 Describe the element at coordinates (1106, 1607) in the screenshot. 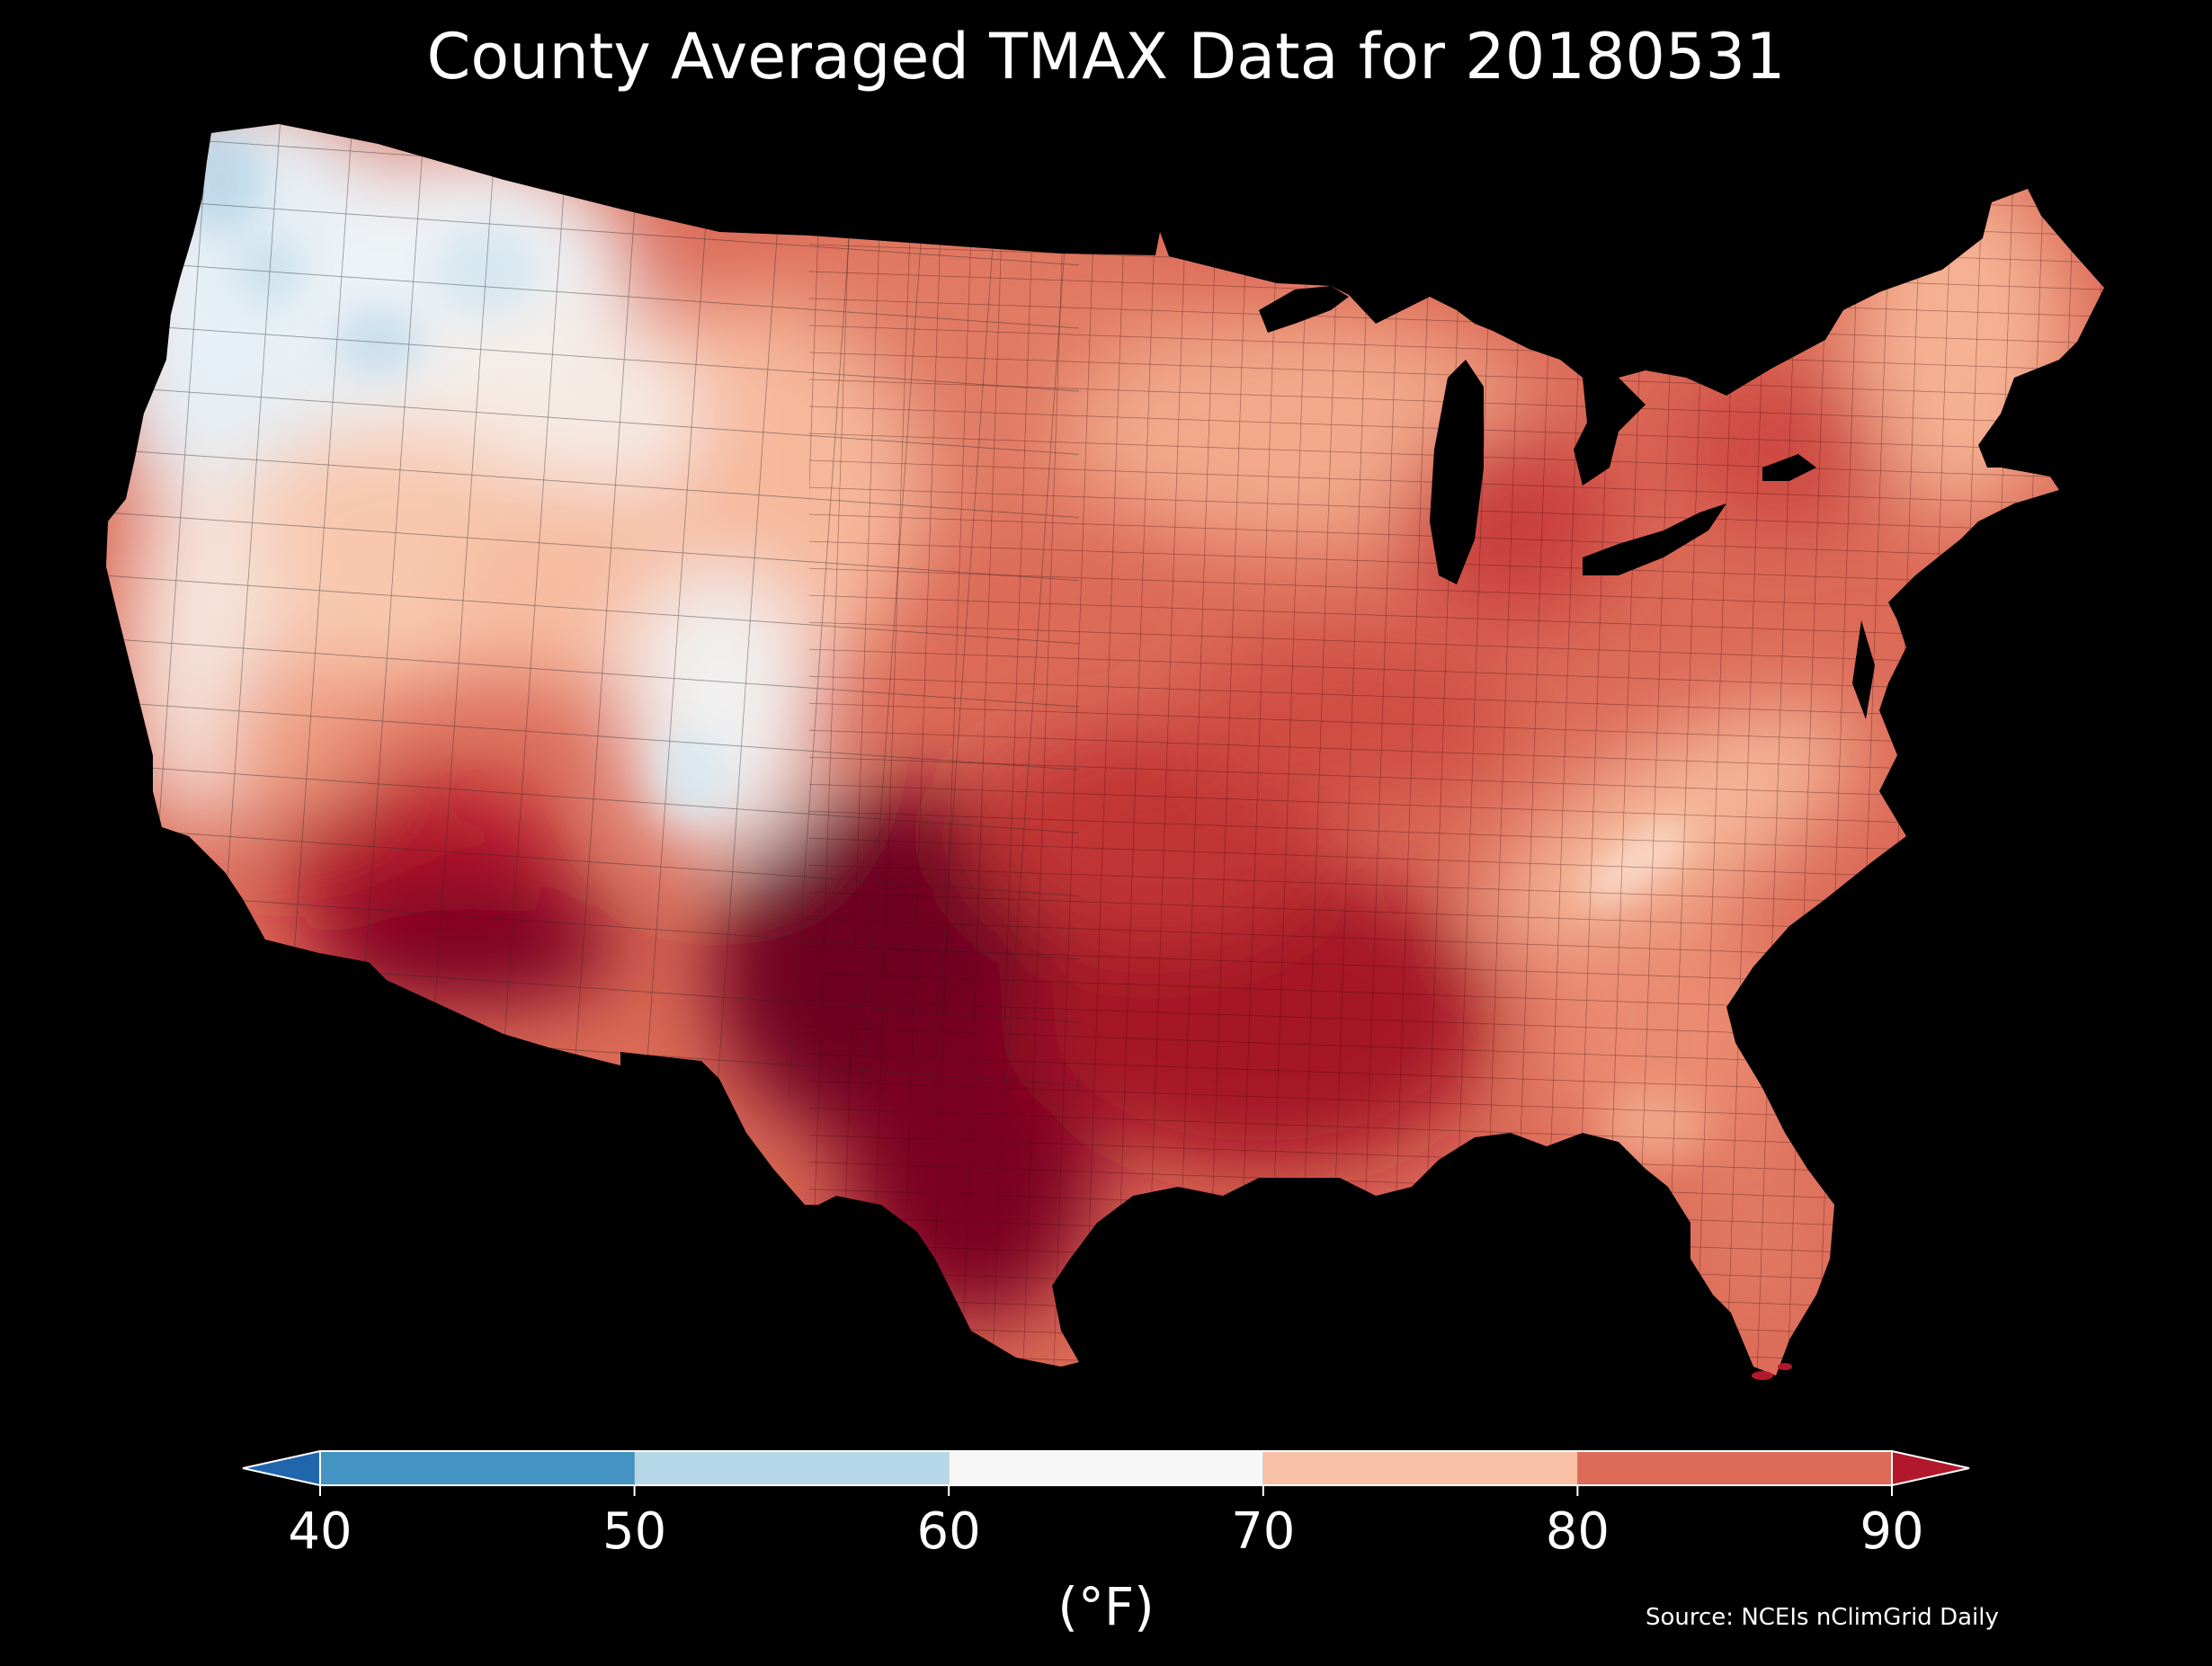

I see `colorbar-unit-label: (°F)` at that location.